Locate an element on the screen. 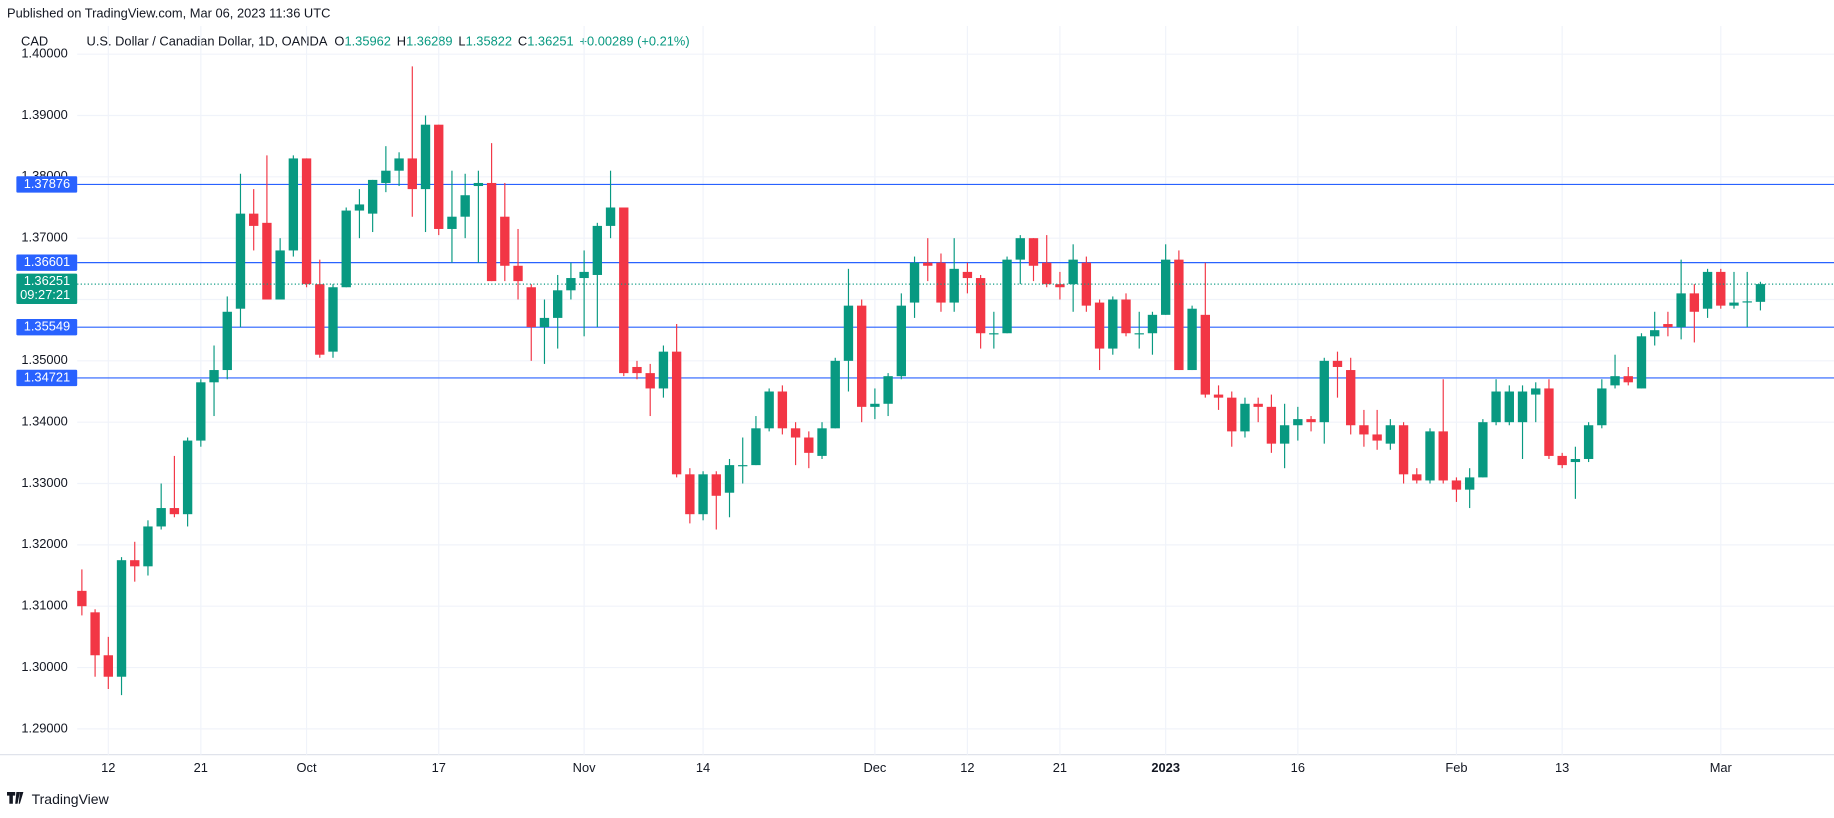 The width and height of the screenshot is (1834, 818). x-tick-label: Feb is located at coordinates (1456, 767).